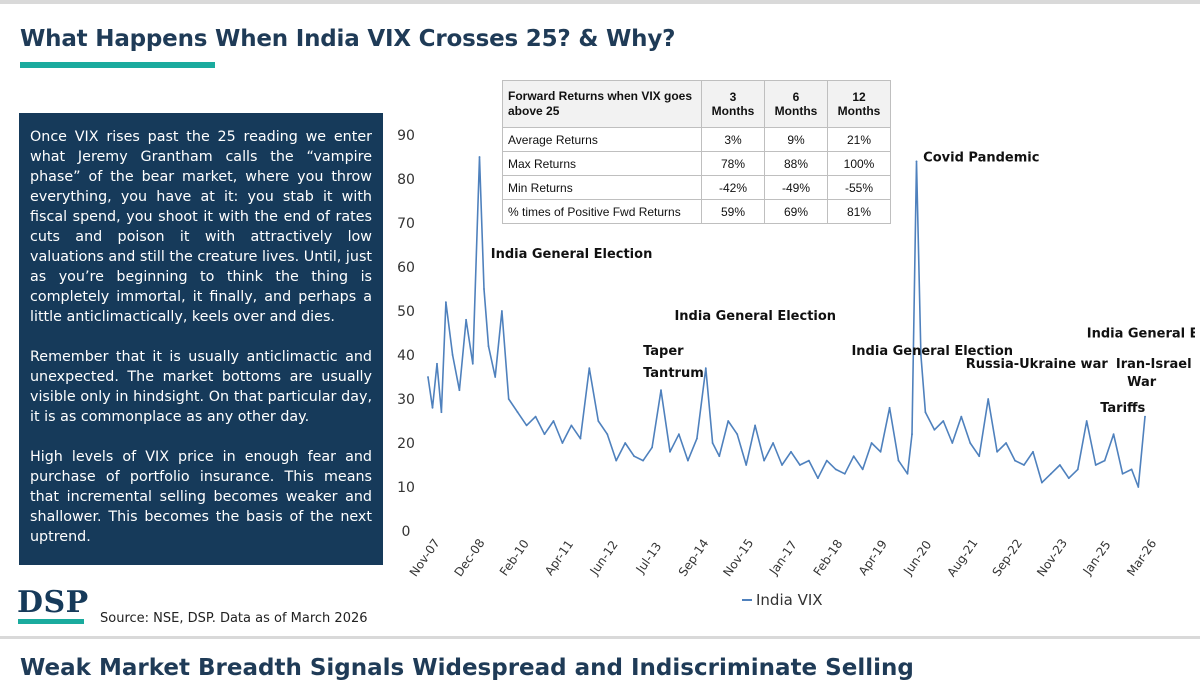 Image resolution: width=1200 pixels, height=681 pixels. Describe the element at coordinates (425, 557) in the screenshot. I see `x-tick-label: Nov-07` at that location.